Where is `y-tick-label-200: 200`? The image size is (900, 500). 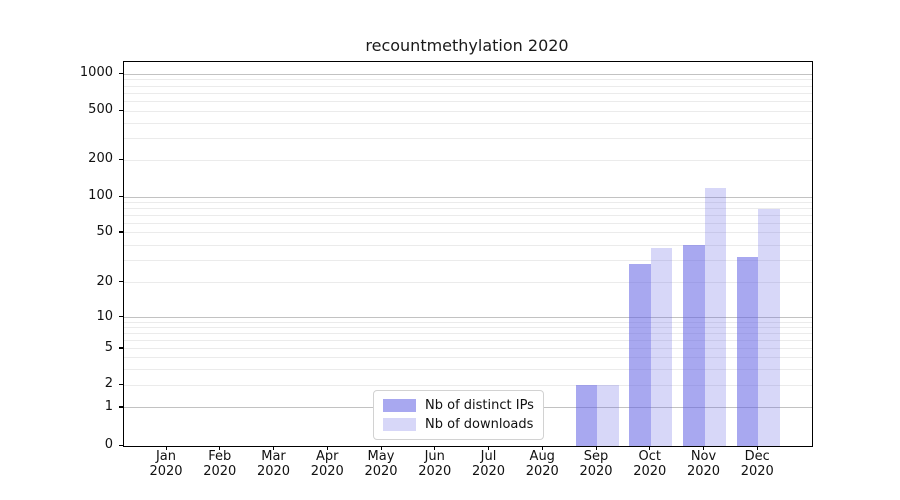
y-tick-label-200: 200 is located at coordinates (100, 159).